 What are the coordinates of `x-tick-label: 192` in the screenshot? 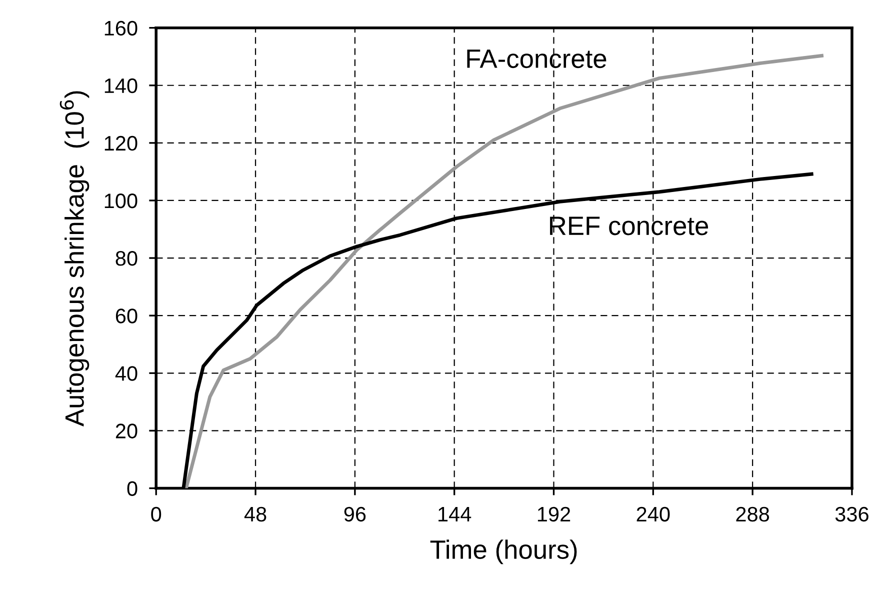 It's located at (554, 514).